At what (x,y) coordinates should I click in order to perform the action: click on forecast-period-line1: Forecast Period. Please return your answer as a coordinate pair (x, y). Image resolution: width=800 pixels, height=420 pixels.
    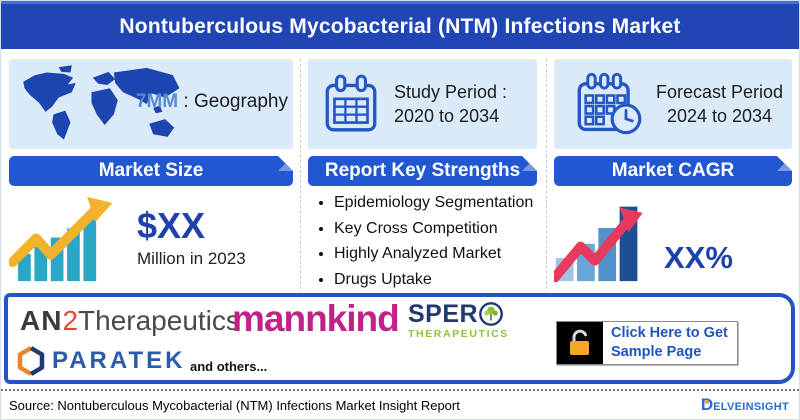
    Looking at the image, I should click on (720, 91).